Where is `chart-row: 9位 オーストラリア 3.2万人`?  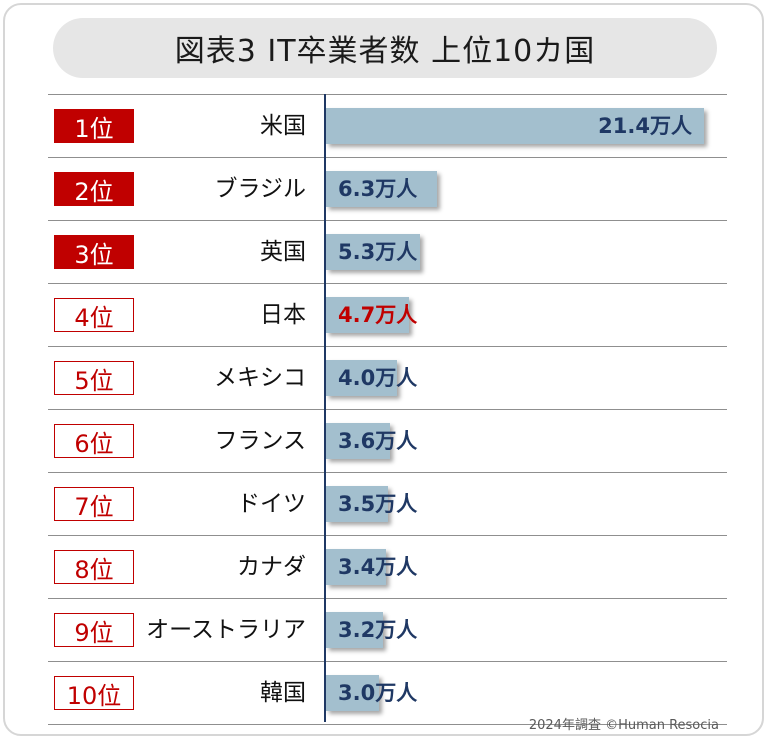
chart-row: 9位 オーストラリア 3.2万人 is located at coordinates (387, 629).